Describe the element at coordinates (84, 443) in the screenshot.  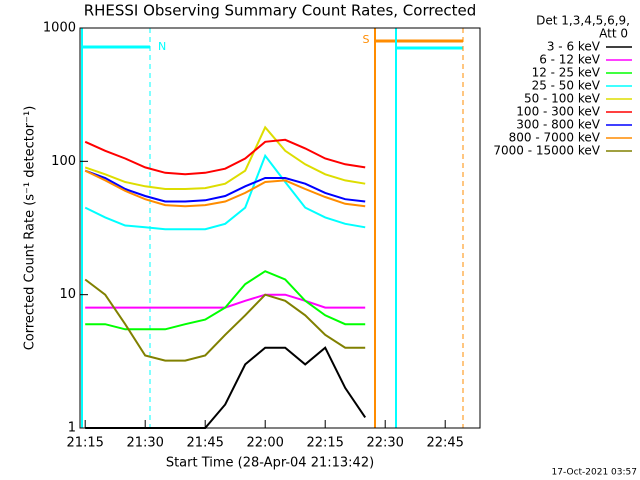
I see `x-tick-label: 21:15` at that location.